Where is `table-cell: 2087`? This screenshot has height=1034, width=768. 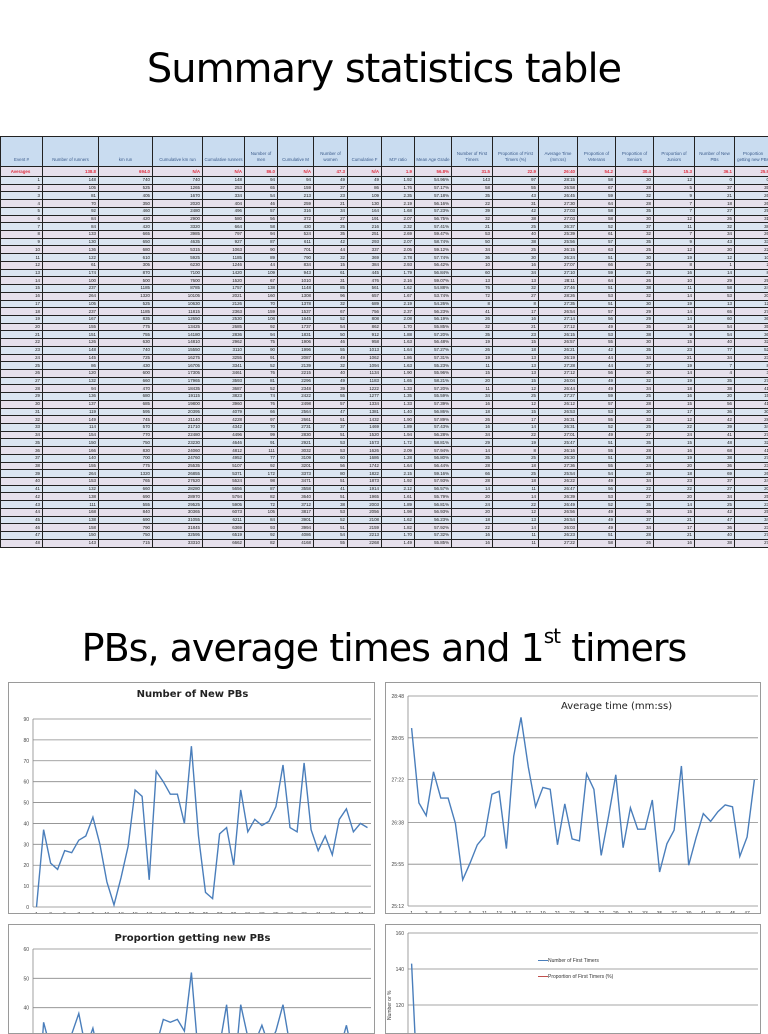 table-cell: 2087 is located at coordinates (296, 358).